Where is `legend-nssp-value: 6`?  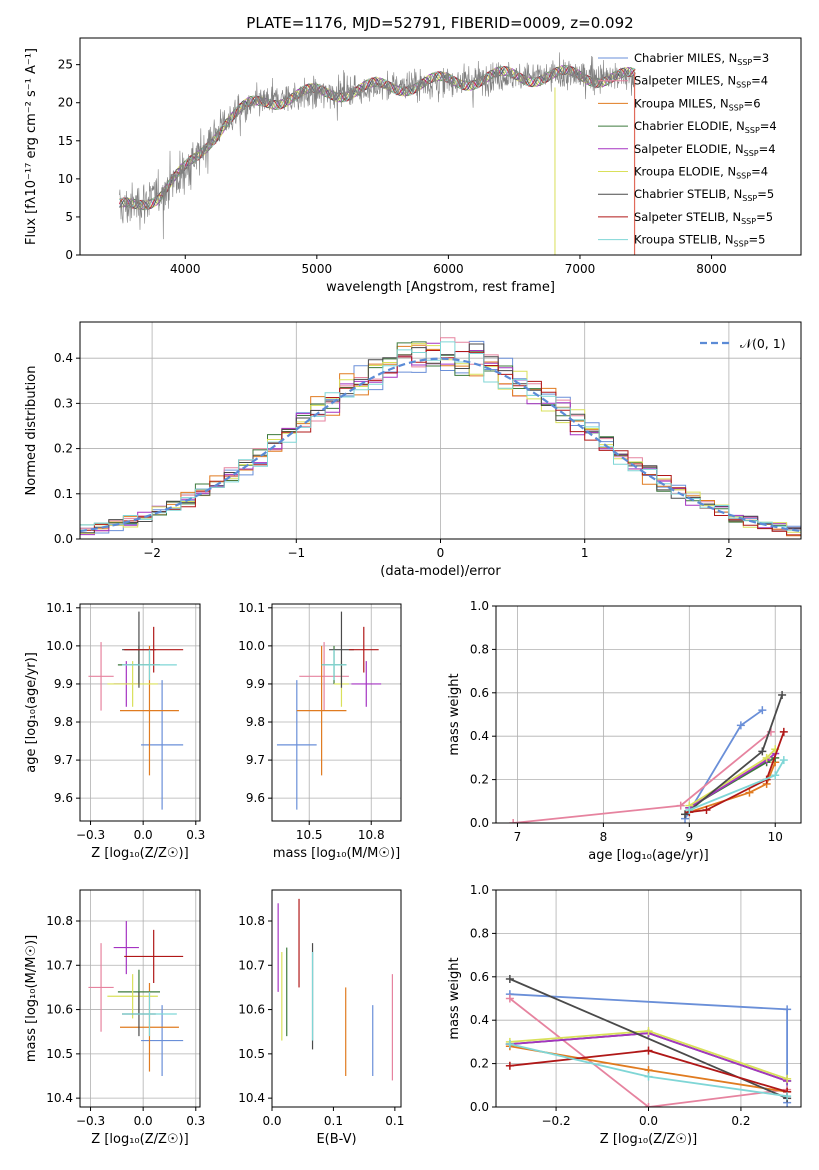 legend-nssp-value: 6 is located at coordinates (756, 103).